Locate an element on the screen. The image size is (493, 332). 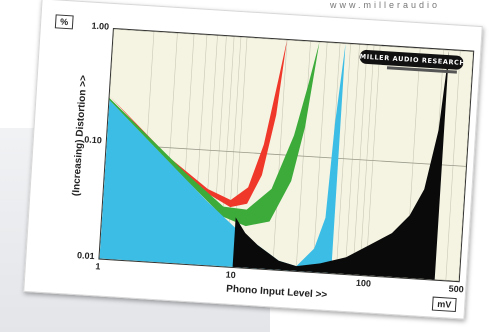
x-axis-label: Phono Input Level >> is located at coordinates (276, 292).